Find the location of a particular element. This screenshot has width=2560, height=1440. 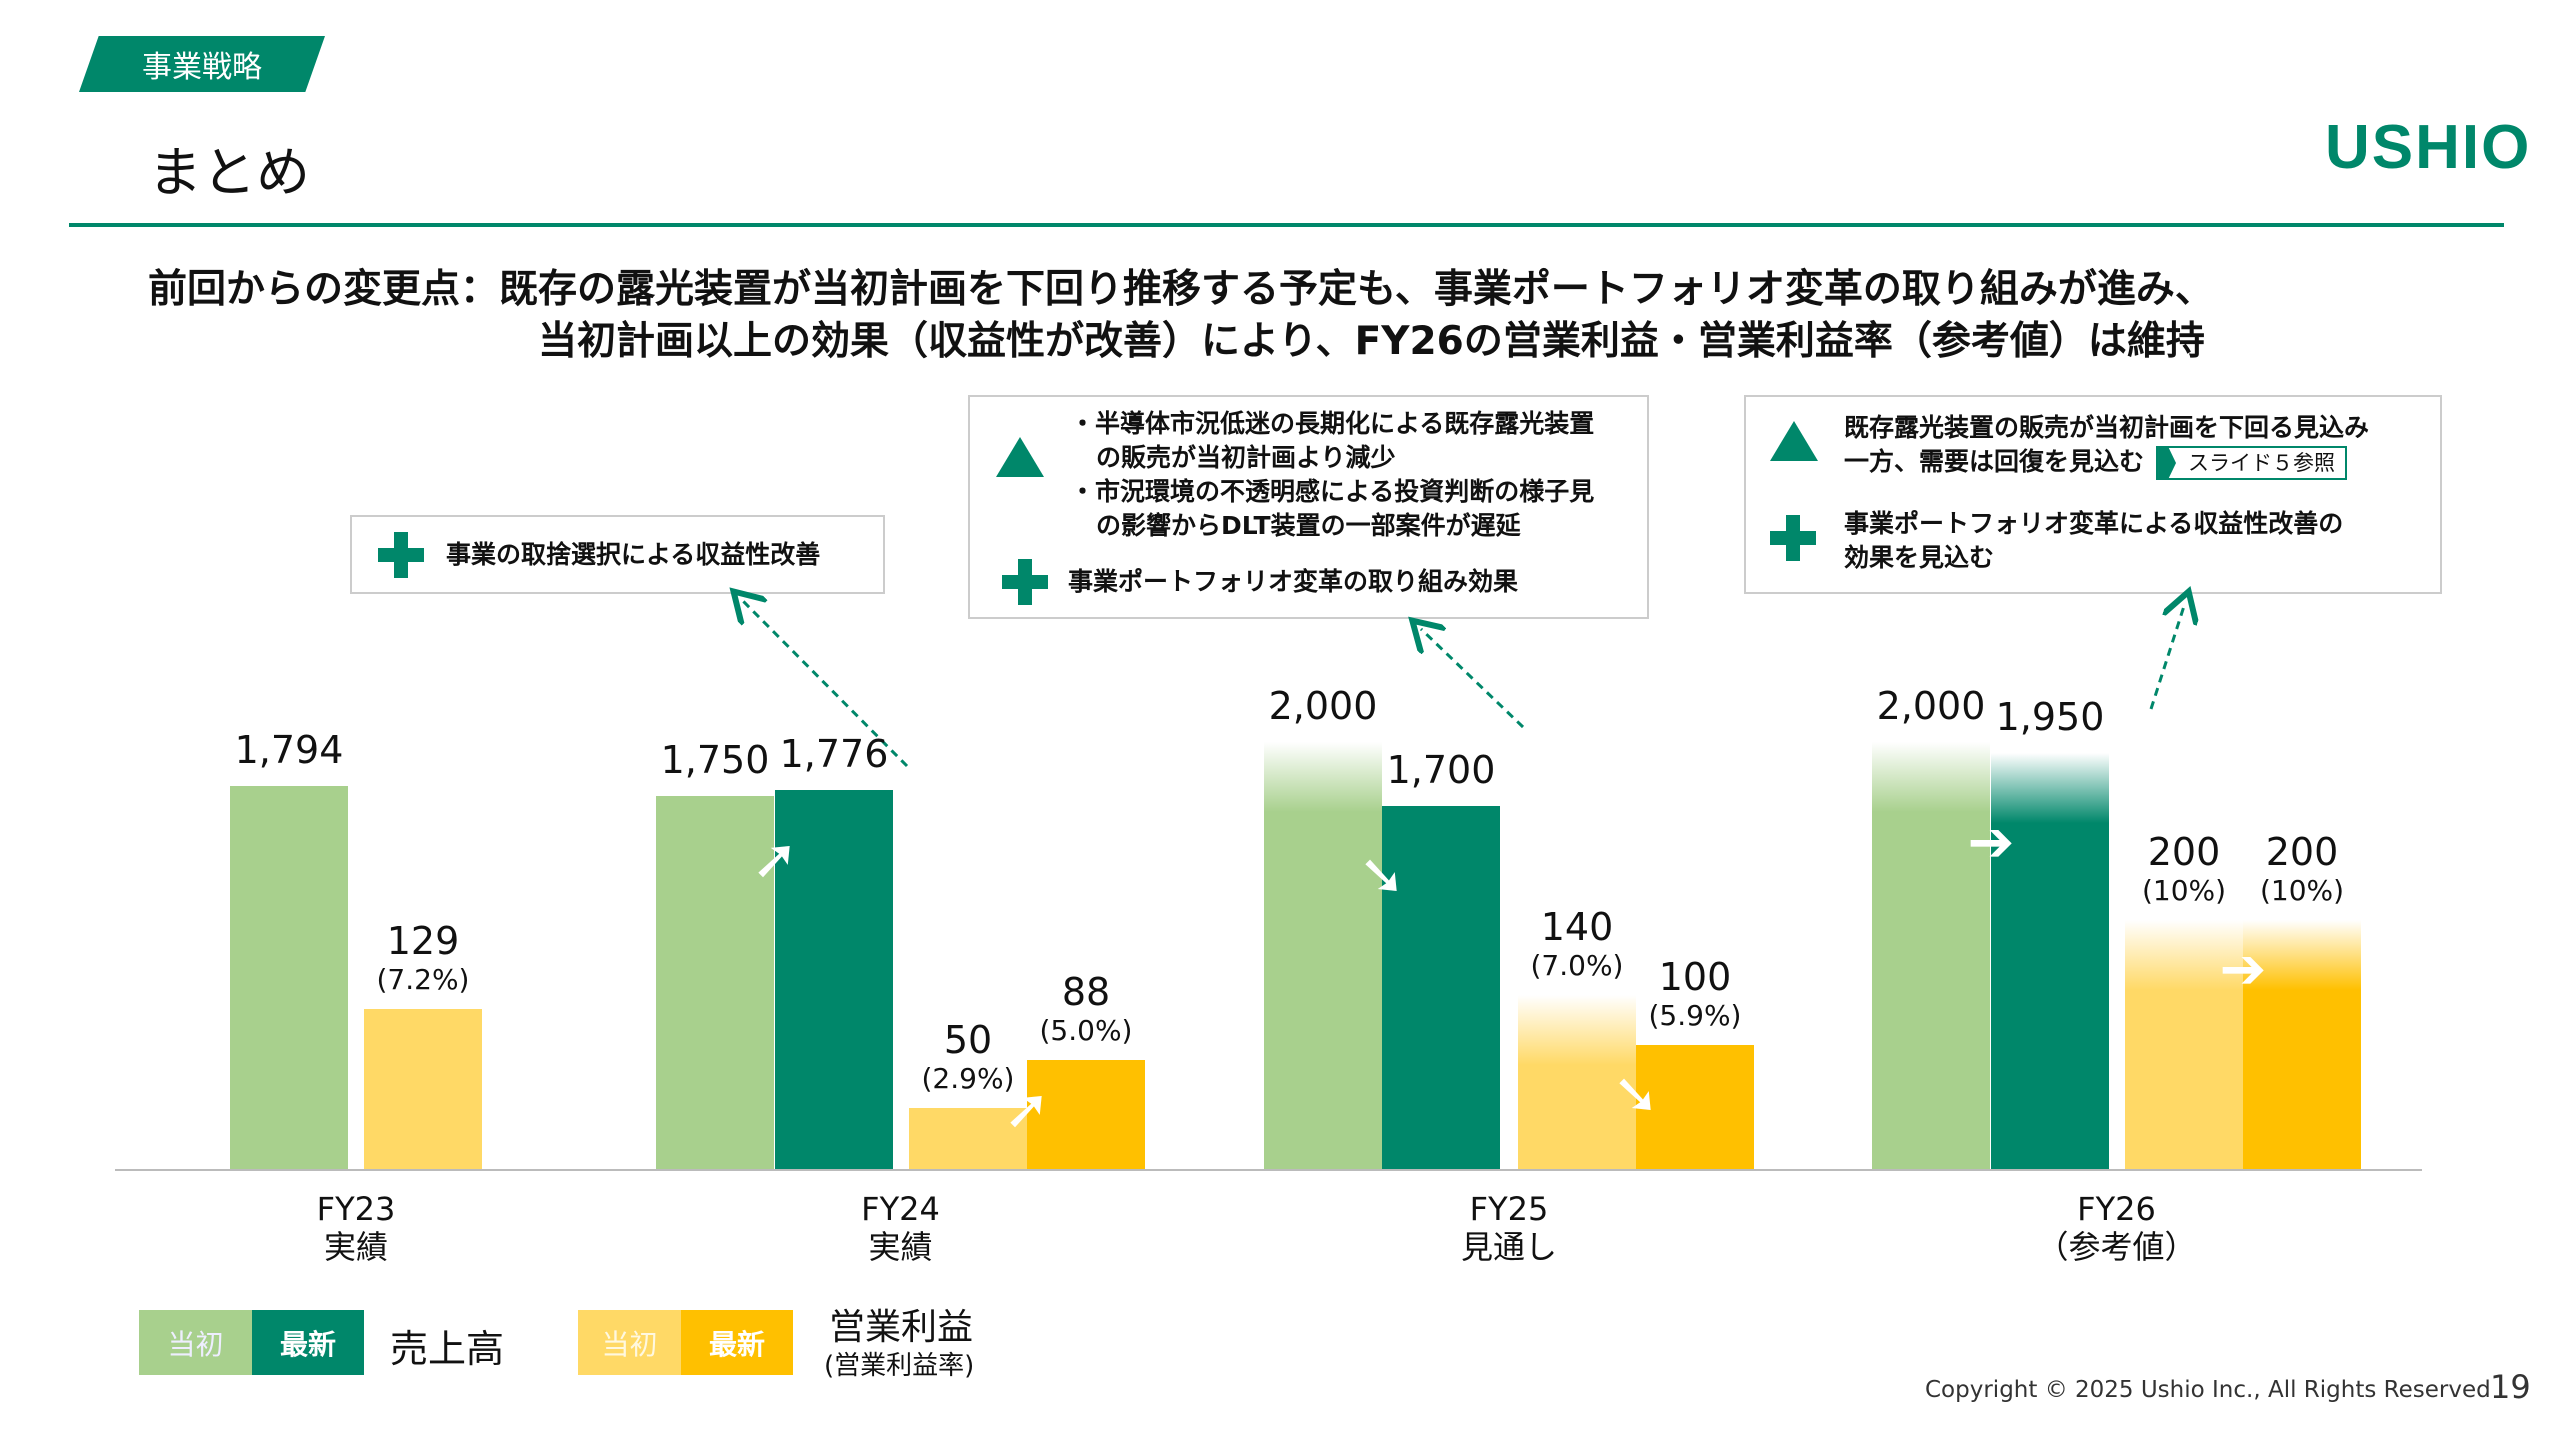

data-label-profit-initial: 50 is located at coordinates (968, 1039).